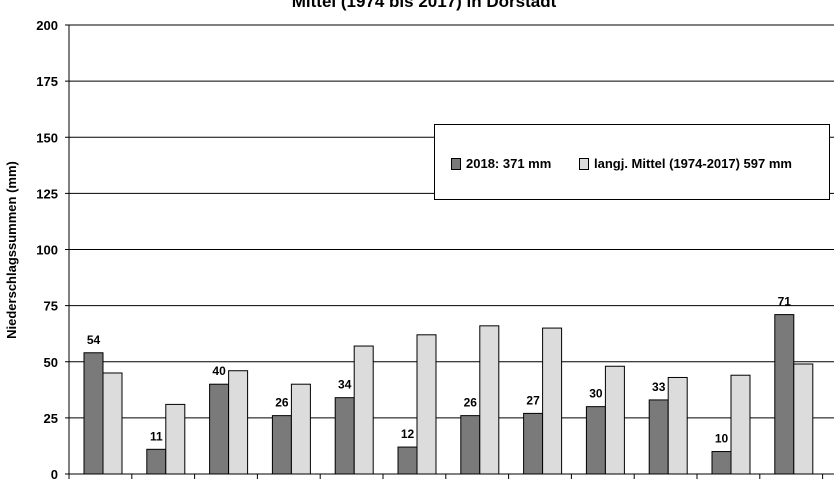  I want to click on data-label-2018: 71, so click(785, 302).